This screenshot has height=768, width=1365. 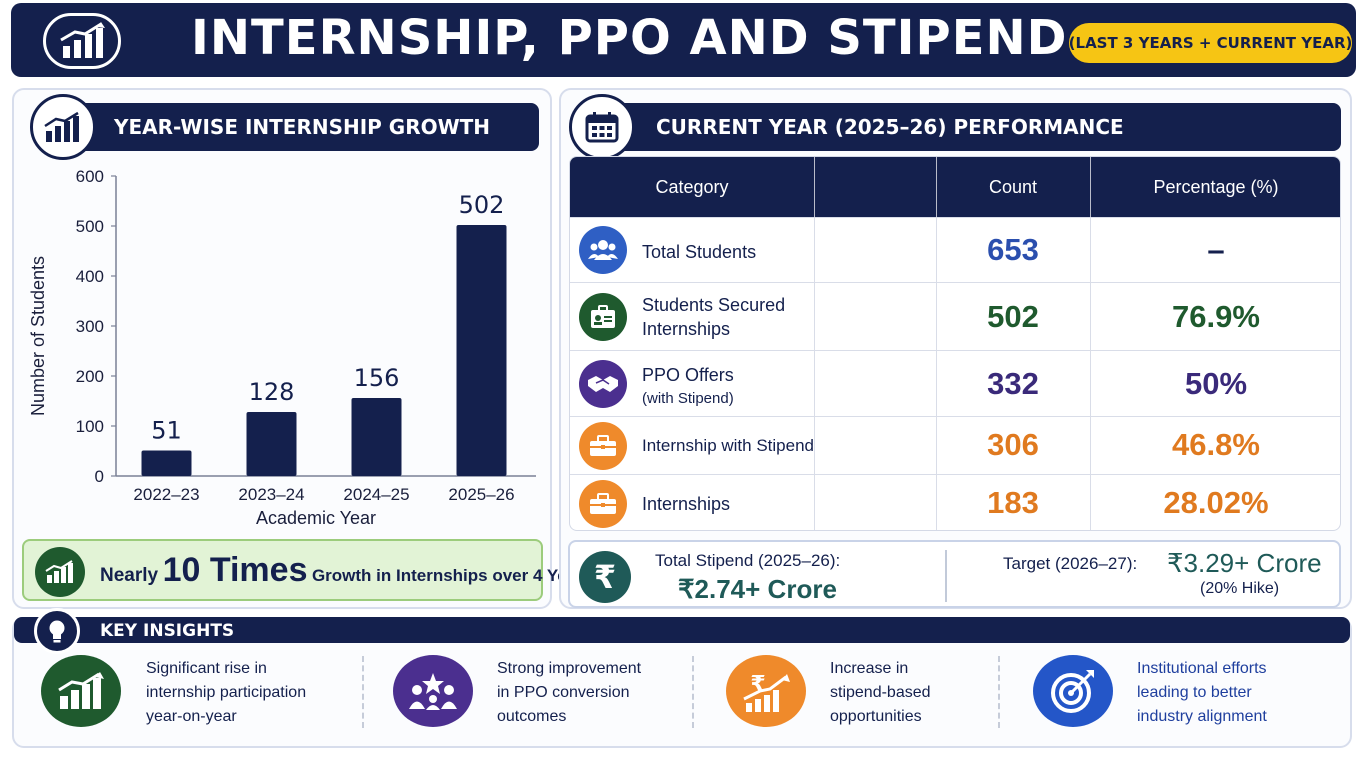 What do you see at coordinates (1013, 502) in the screenshot?
I see `row-count: 183` at bounding box center [1013, 502].